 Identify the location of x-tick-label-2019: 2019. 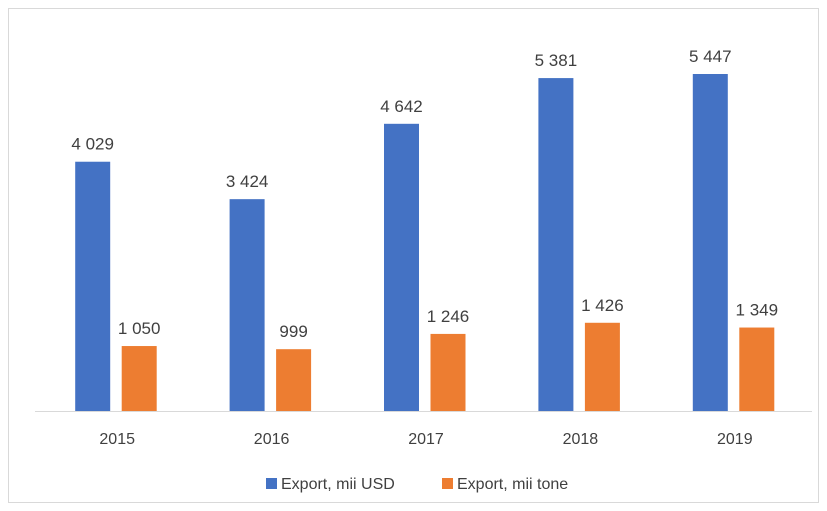
(735, 439).